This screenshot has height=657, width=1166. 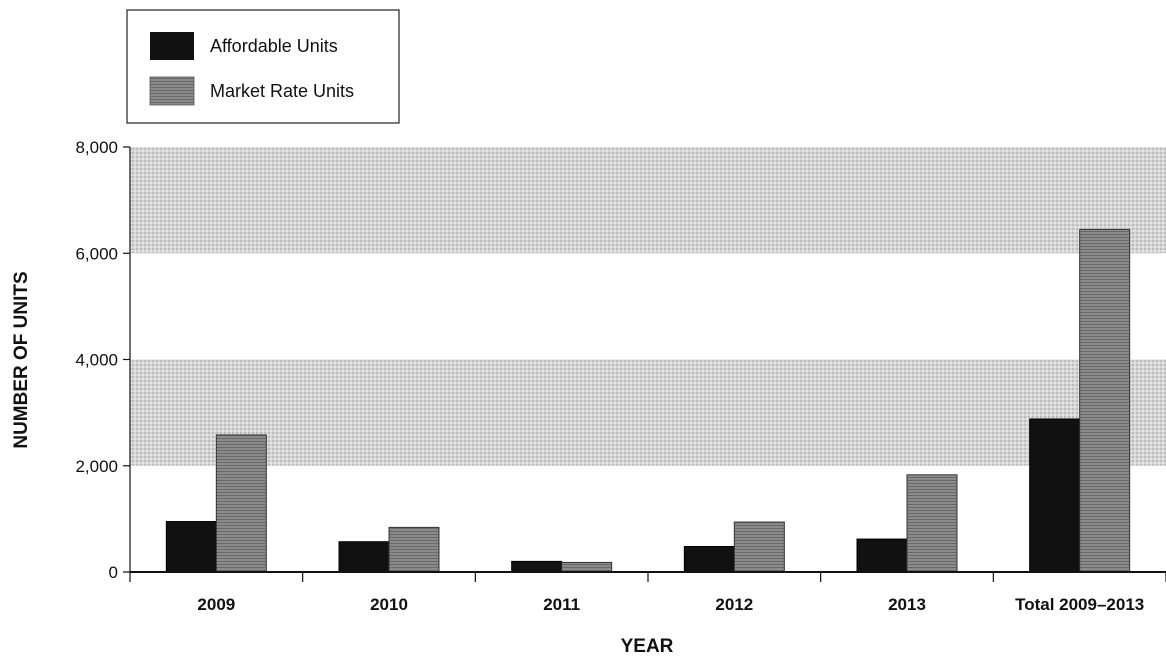 I want to click on y-tick-label-2: 4,000, so click(x=96, y=360).